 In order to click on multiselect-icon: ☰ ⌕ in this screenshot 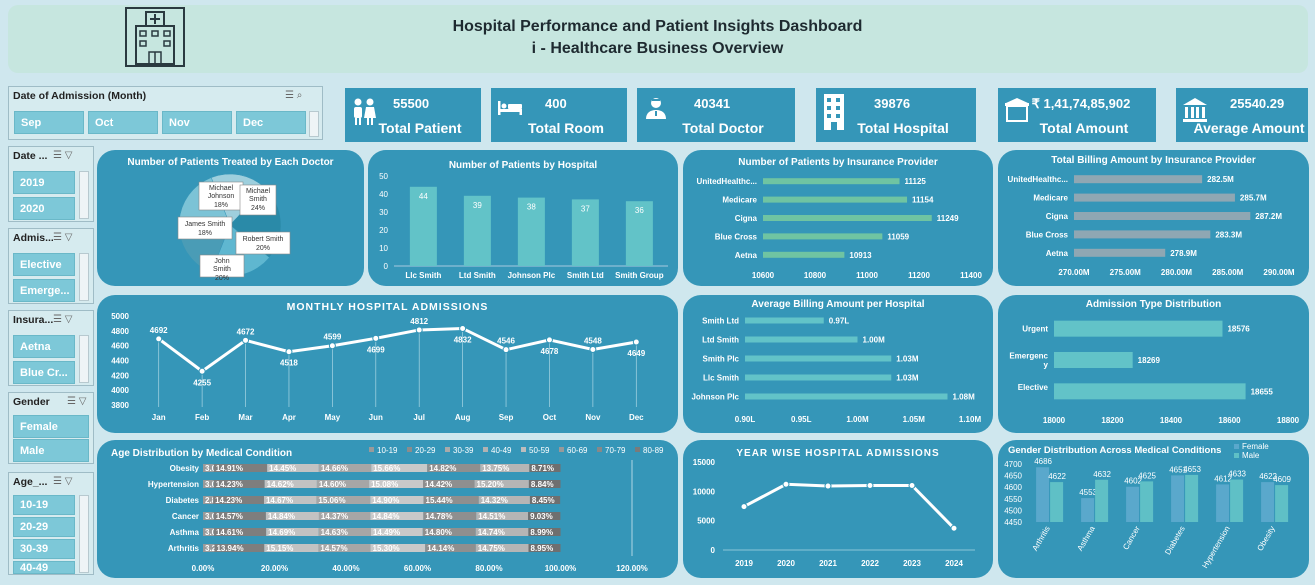, I will do `click(294, 95)`.